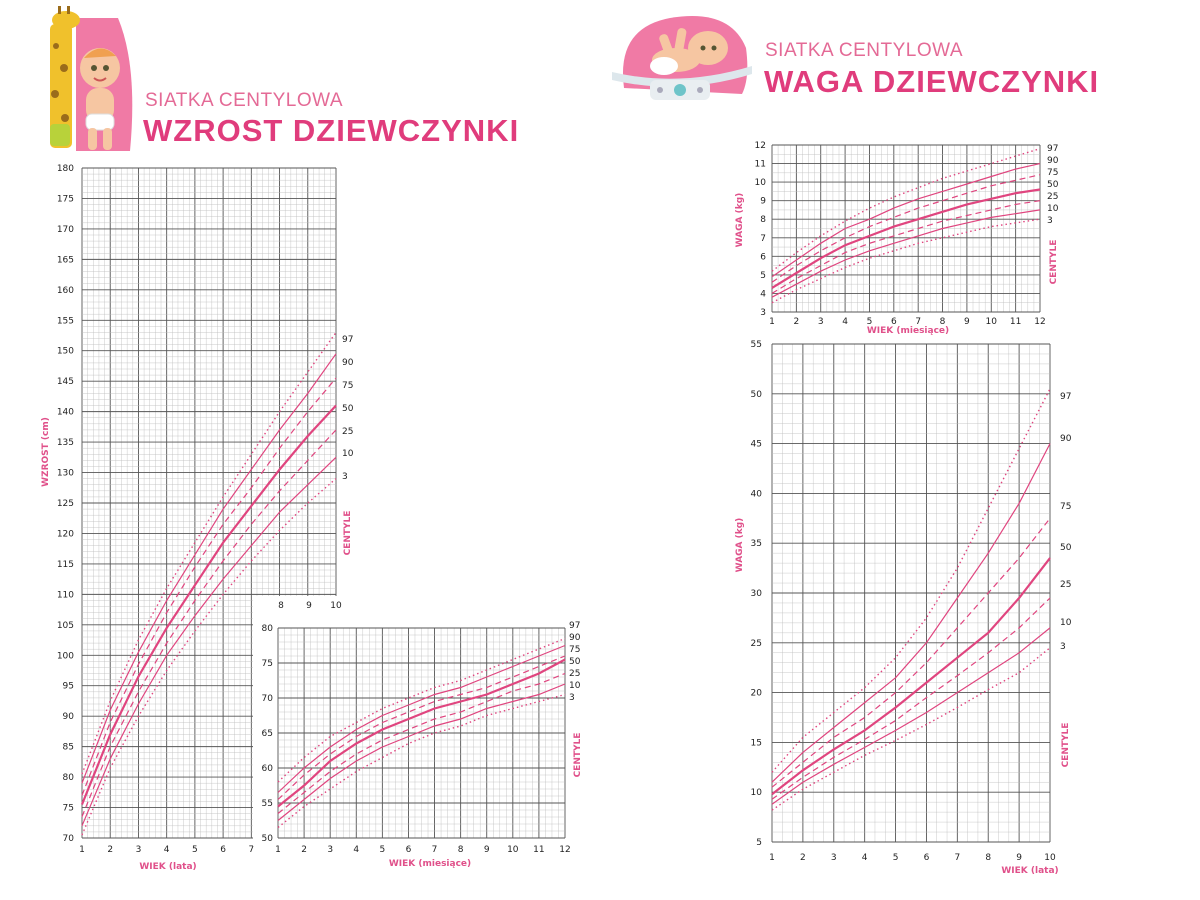 This screenshot has height=900, width=1200. Describe the element at coordinates (65, 626) in the screenshot. I see `y-tick-label: 105` at that location.